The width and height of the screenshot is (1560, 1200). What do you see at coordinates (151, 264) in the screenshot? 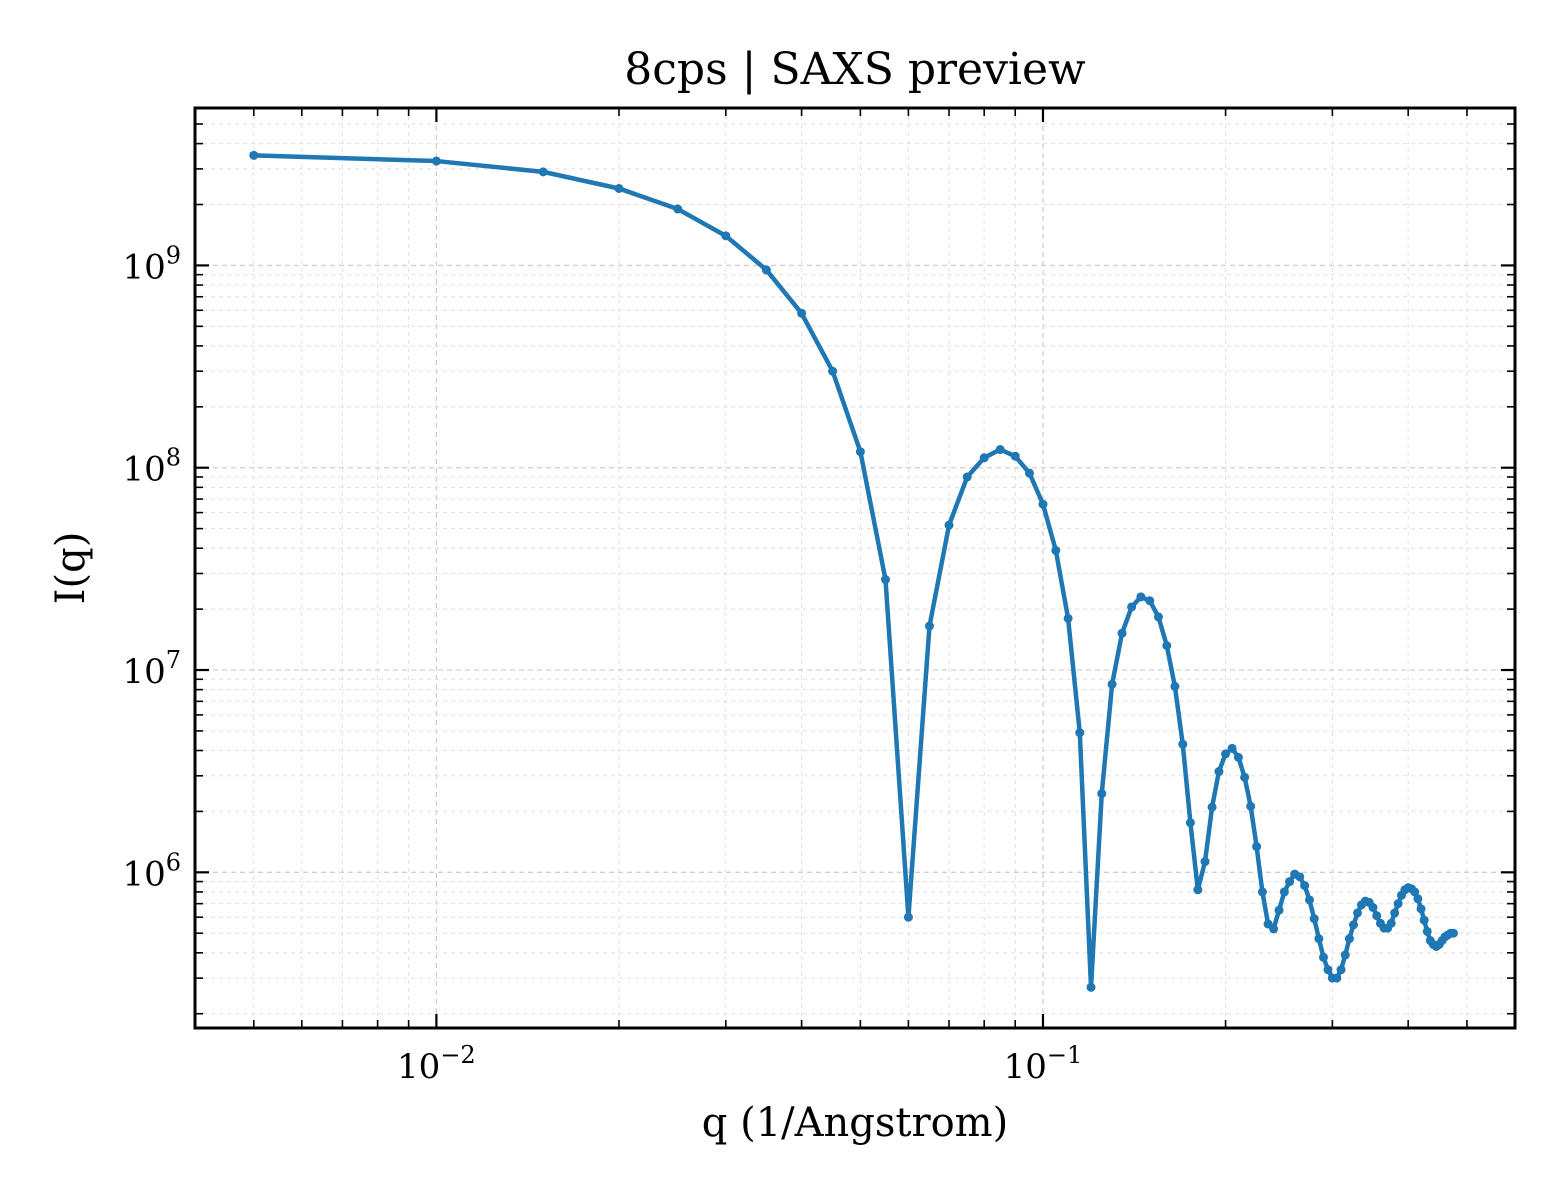
I see `y-tick-label: 10⁹` at bounding box center [151, 264].